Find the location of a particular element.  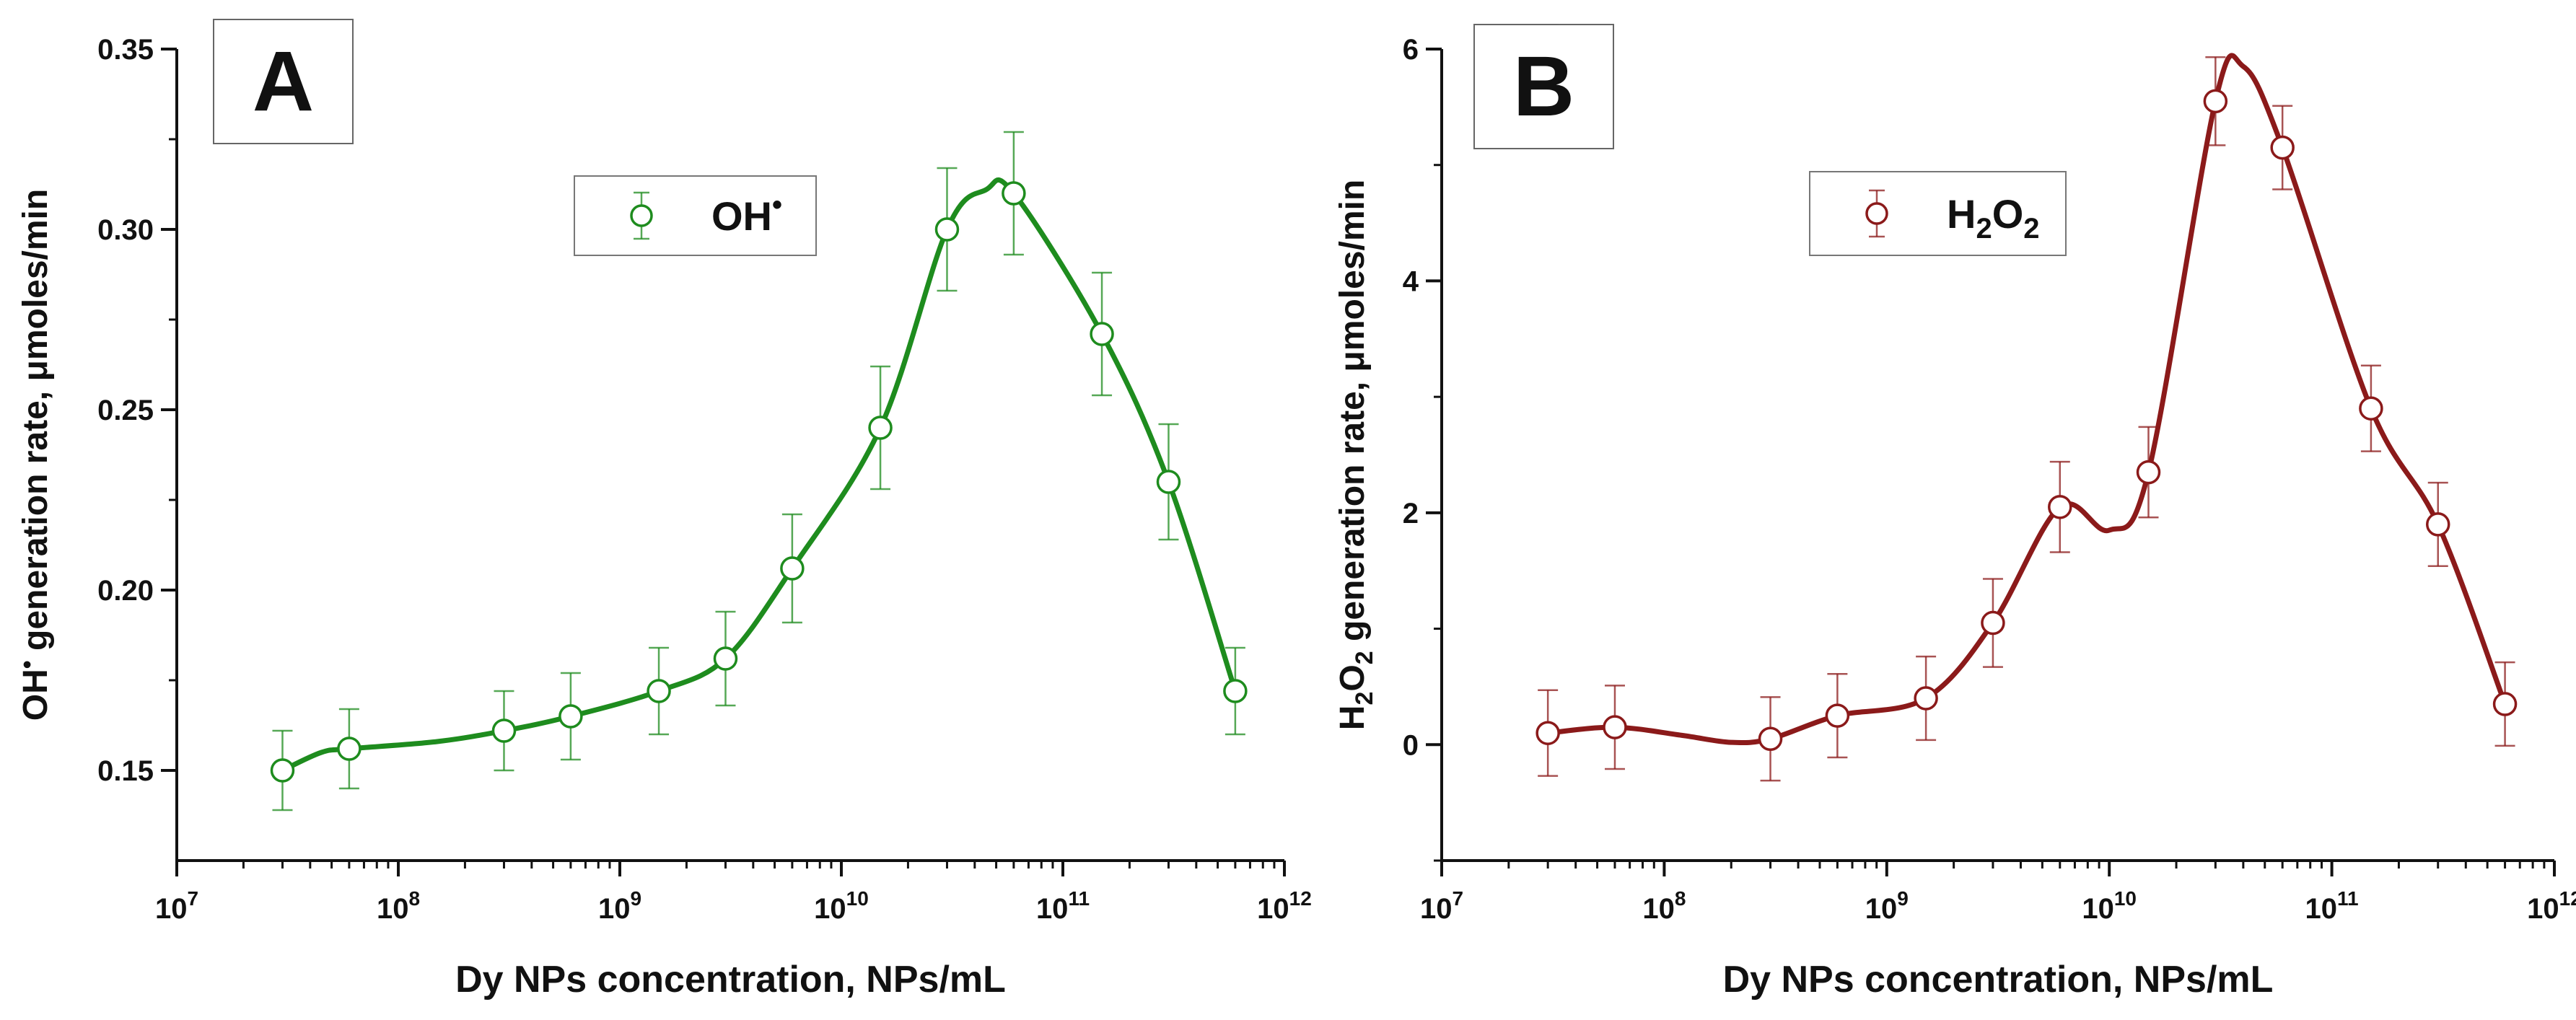

legend-label: H2O2 is located at coordinates (1993, 218).